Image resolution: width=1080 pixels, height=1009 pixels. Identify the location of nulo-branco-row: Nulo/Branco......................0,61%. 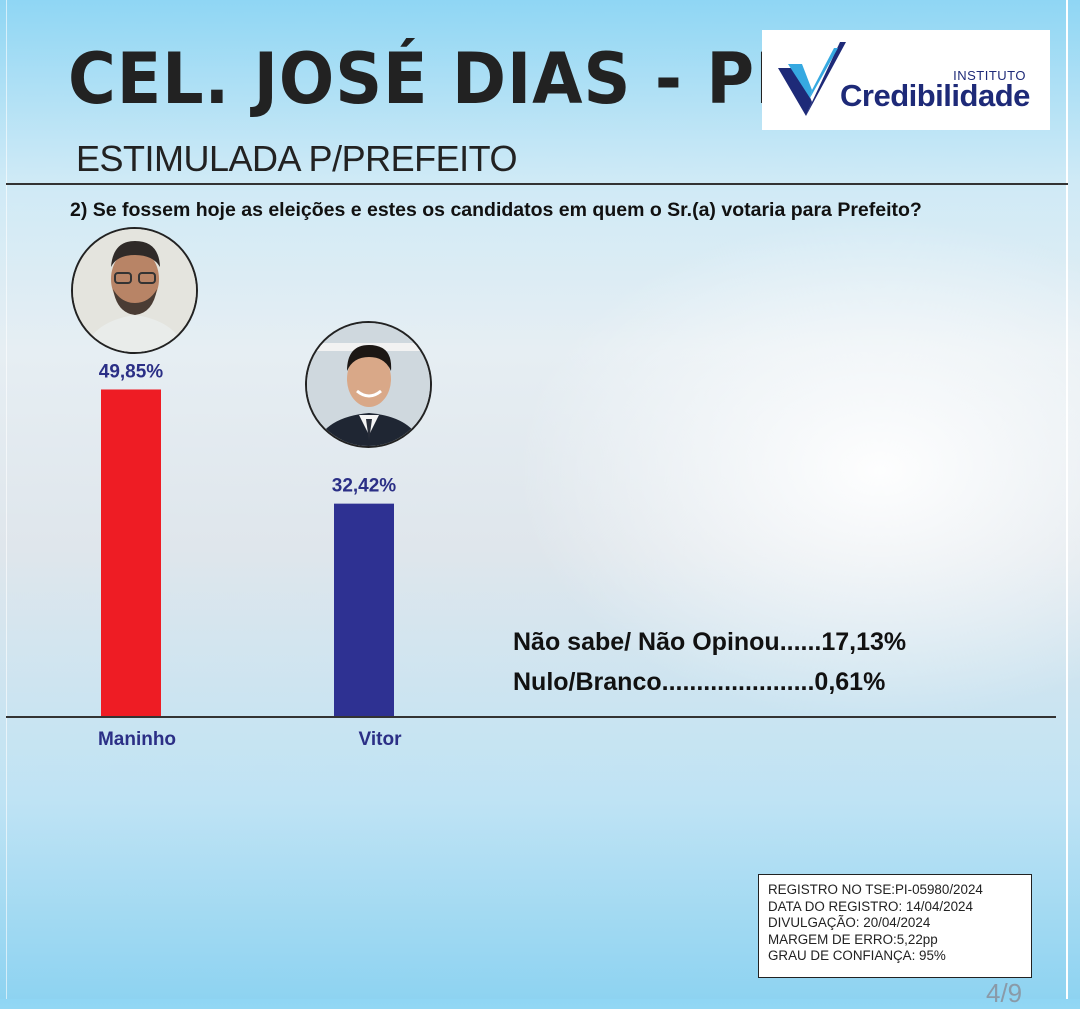
(699, 682).